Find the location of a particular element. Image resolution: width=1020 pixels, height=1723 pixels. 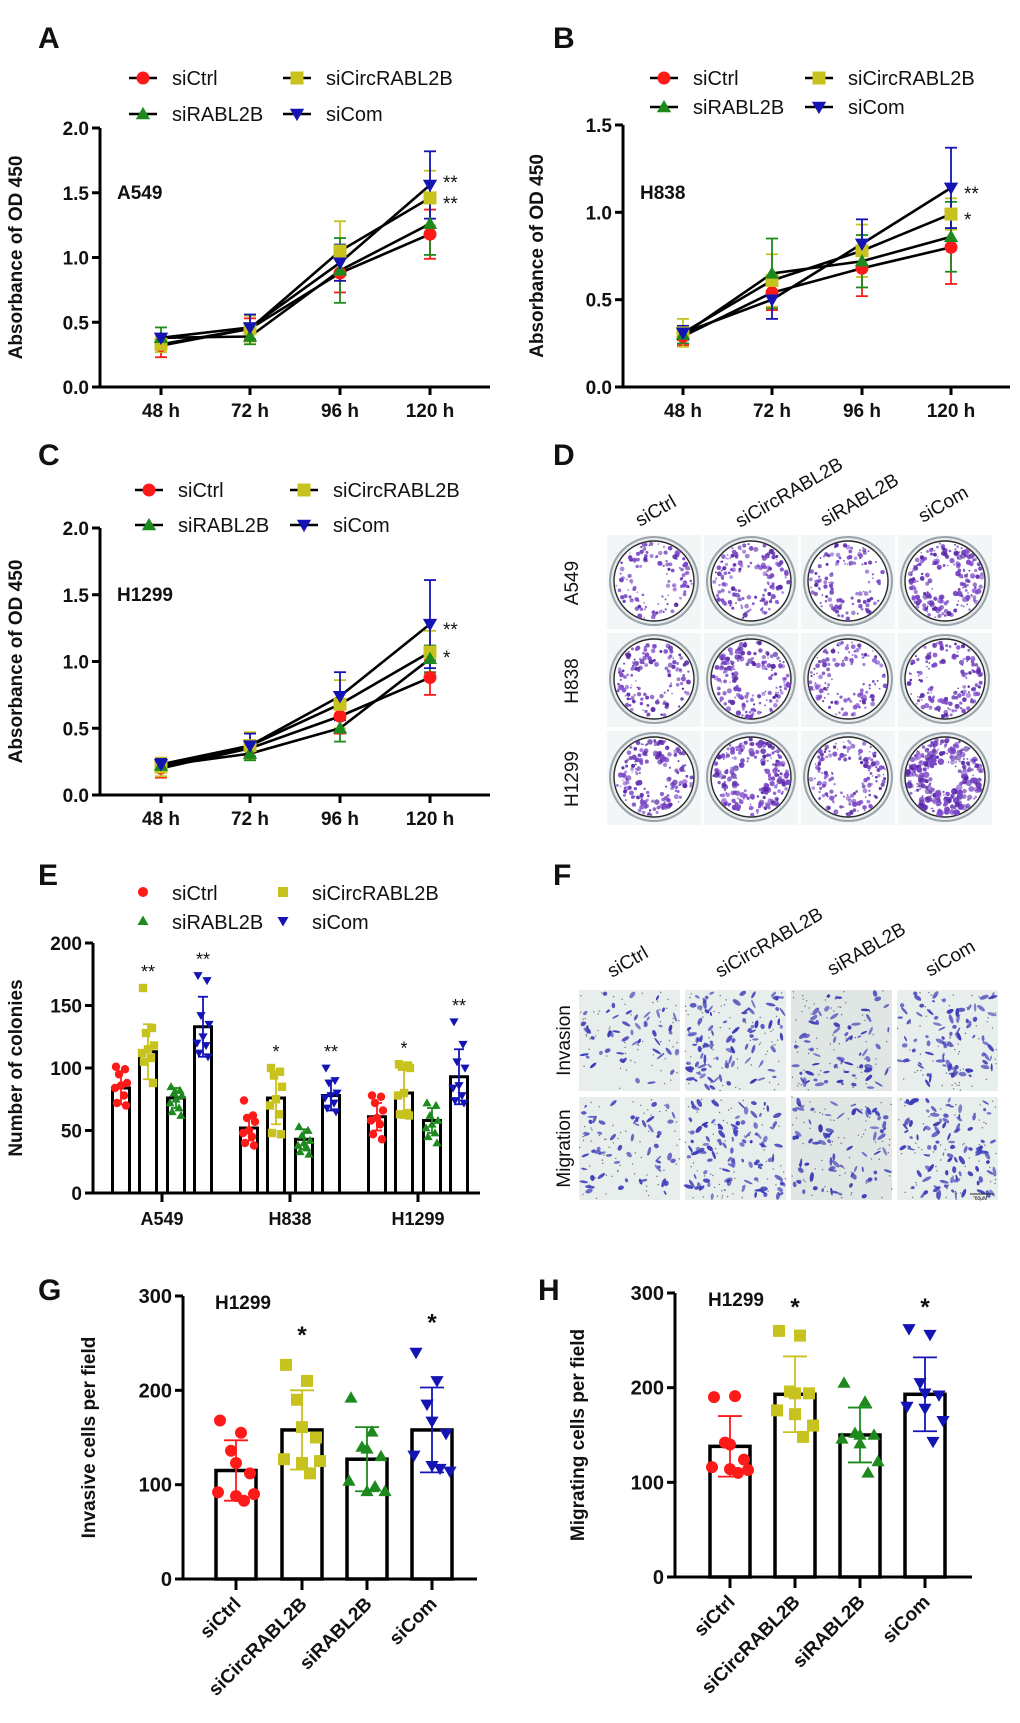

y-tick-label: 0.5 is located at coordinates (76, 729).